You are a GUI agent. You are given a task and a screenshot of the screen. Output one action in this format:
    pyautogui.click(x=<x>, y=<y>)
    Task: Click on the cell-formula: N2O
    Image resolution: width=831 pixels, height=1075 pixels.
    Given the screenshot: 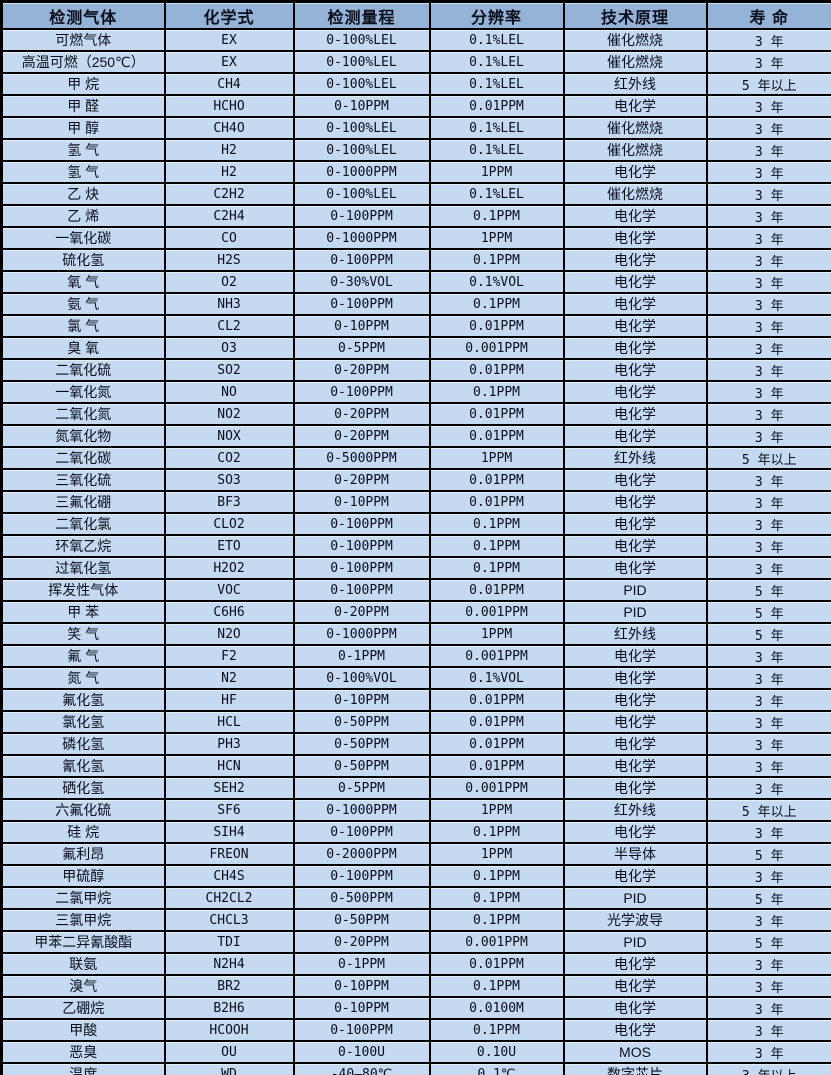 What is the action you would take?
    pyautogui.click(x=229, y=634)
    